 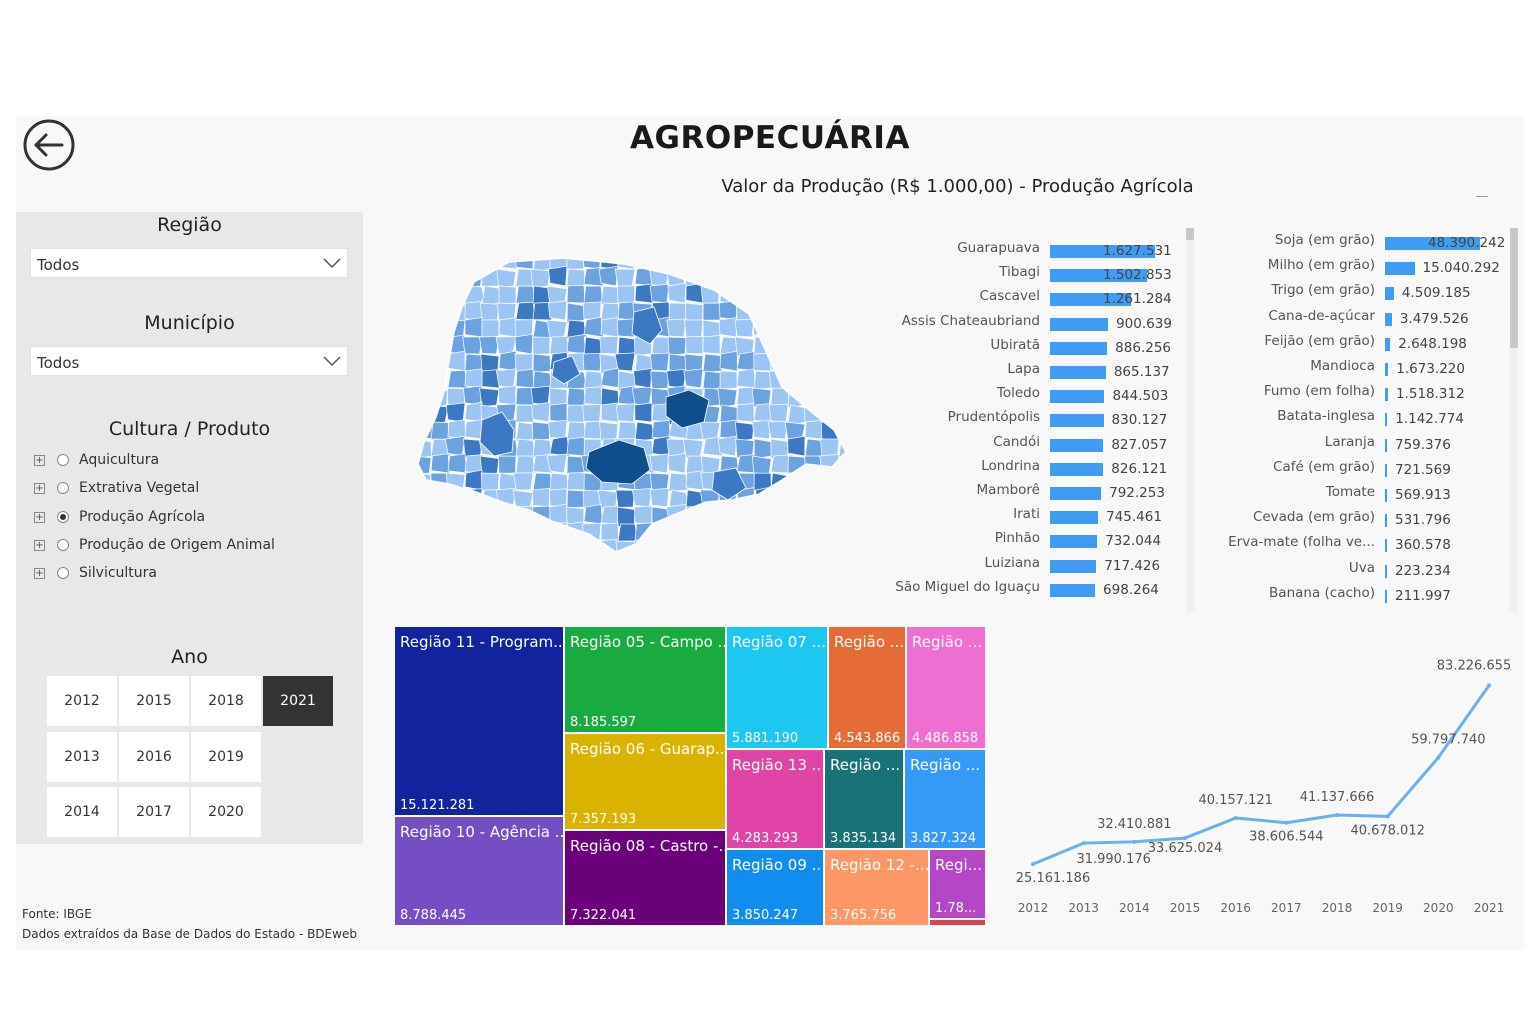 I want to click on regiao-dropdown: Todos, so click(x=189, y=263).